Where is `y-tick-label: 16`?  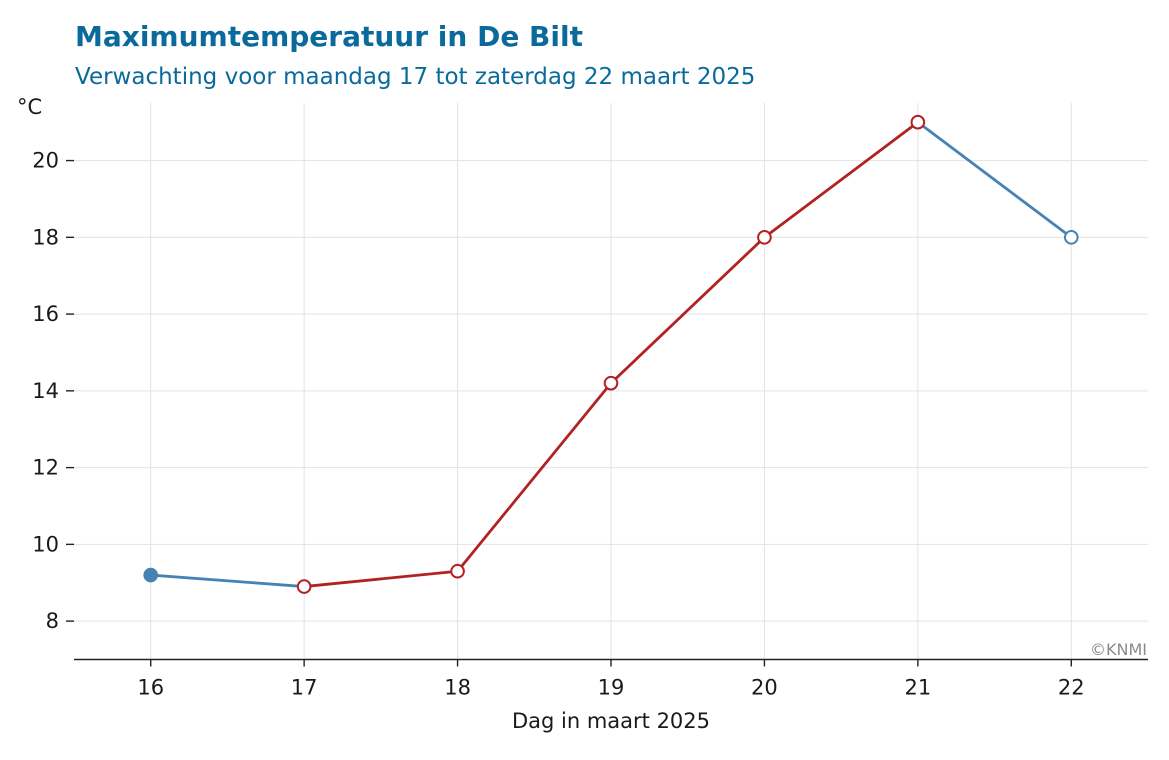
y-tick-label: 16 is located at coordinates (45, 314).